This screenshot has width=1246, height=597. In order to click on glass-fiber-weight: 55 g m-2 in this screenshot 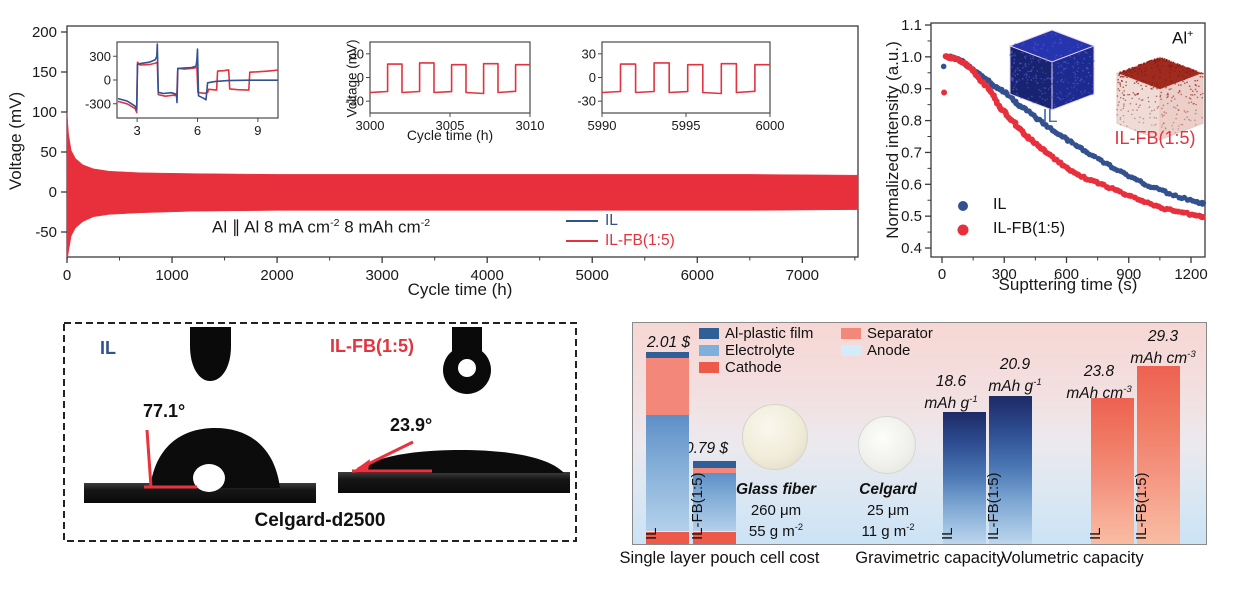, I will do `click(776, 531)`.